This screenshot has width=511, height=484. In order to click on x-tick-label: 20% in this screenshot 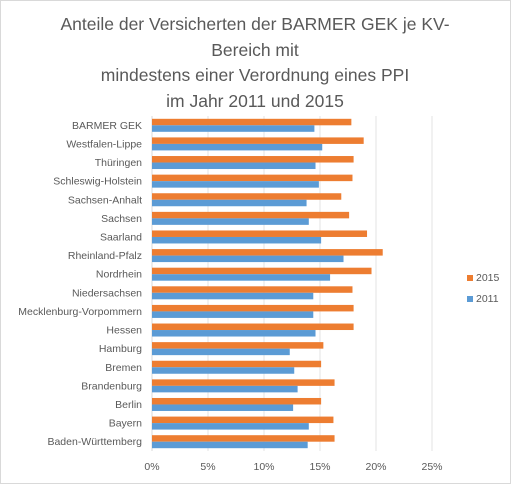, I will do `click(375, 467)`.